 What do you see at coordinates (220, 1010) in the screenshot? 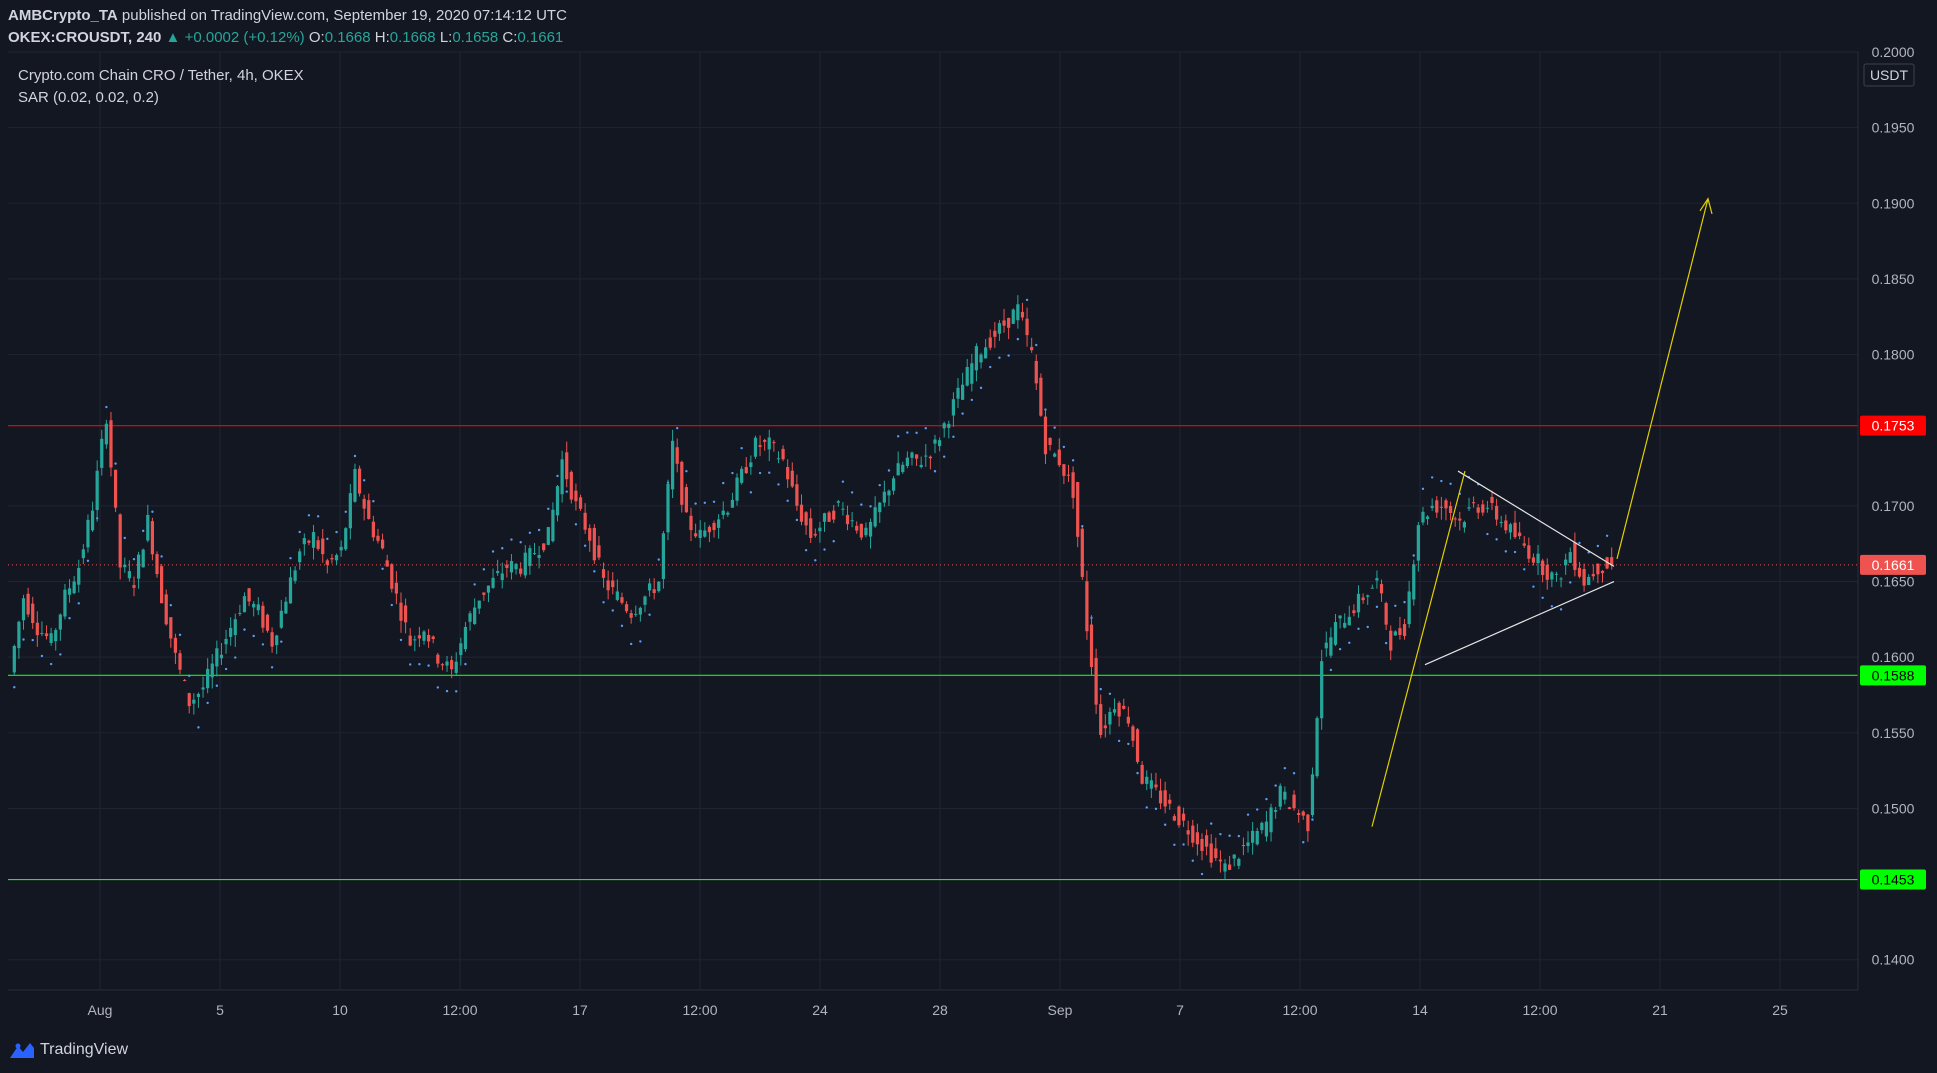
I see `x-tick-label: 5` at bounding box center [220, 1010].